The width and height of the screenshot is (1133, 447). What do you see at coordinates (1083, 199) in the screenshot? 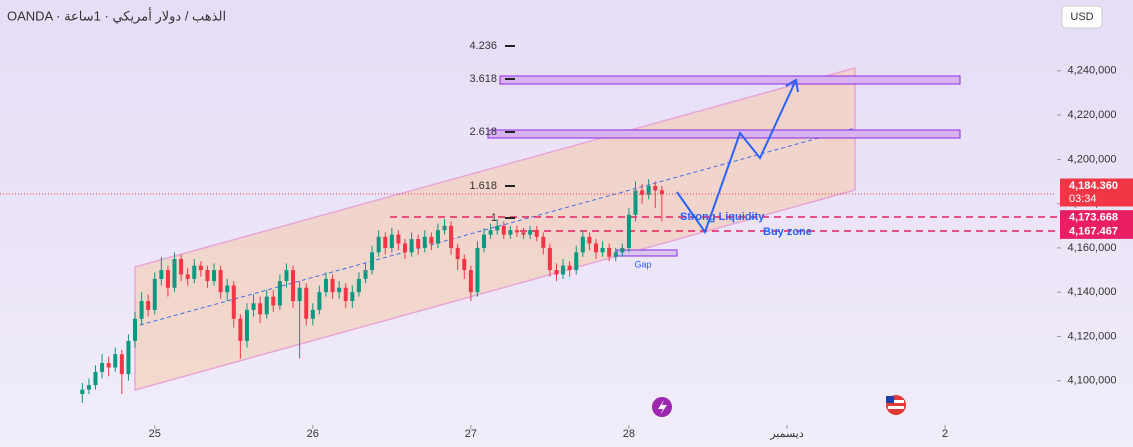
I see `countdown: 03:34` at bounding box center [1083, 199].